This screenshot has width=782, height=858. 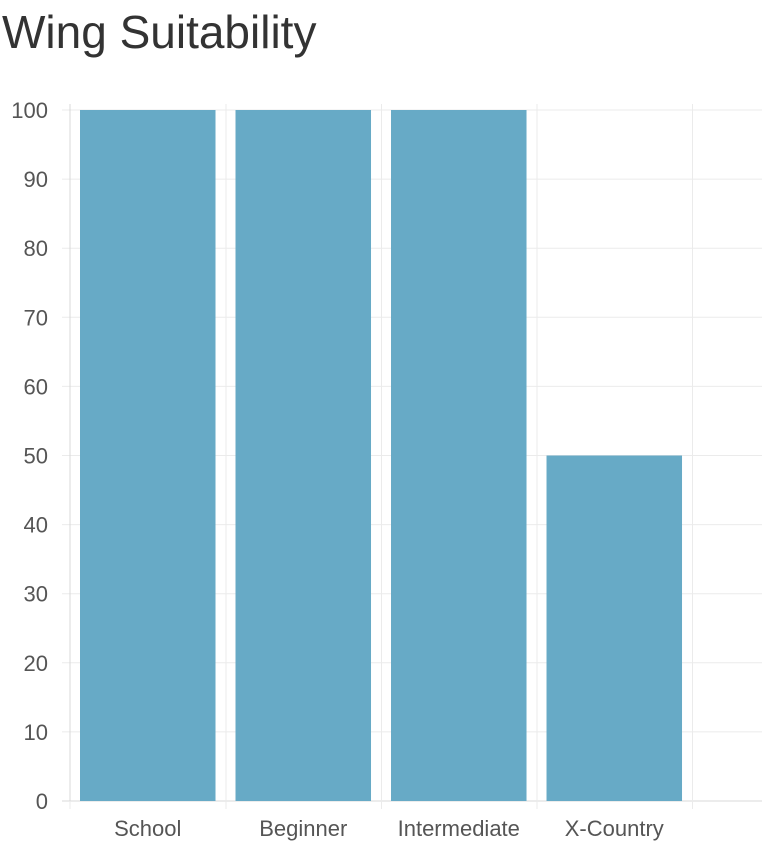 What do you see at coordinates (29, 110) in the screenshot?
I see `y-tick-label: 100` at bounding box center [29, 110].